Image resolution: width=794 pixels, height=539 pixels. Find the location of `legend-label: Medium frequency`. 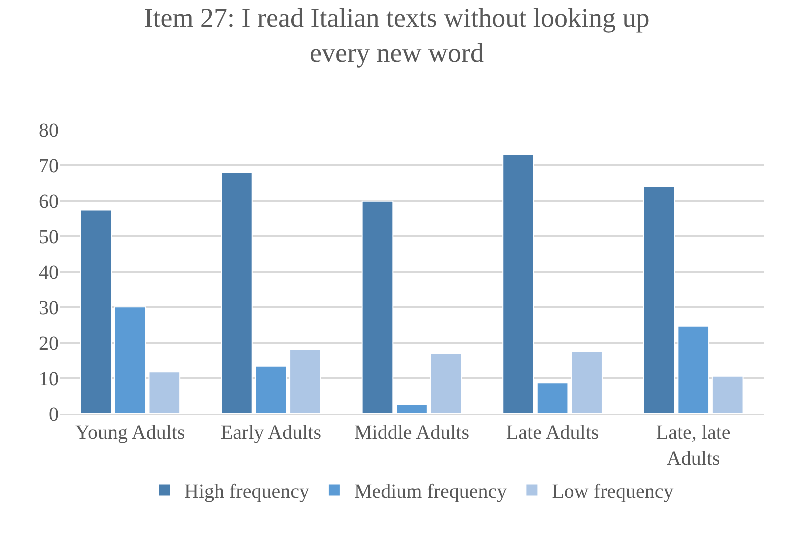

legend-label: Medium frequency is located at coordinates (431, 492).